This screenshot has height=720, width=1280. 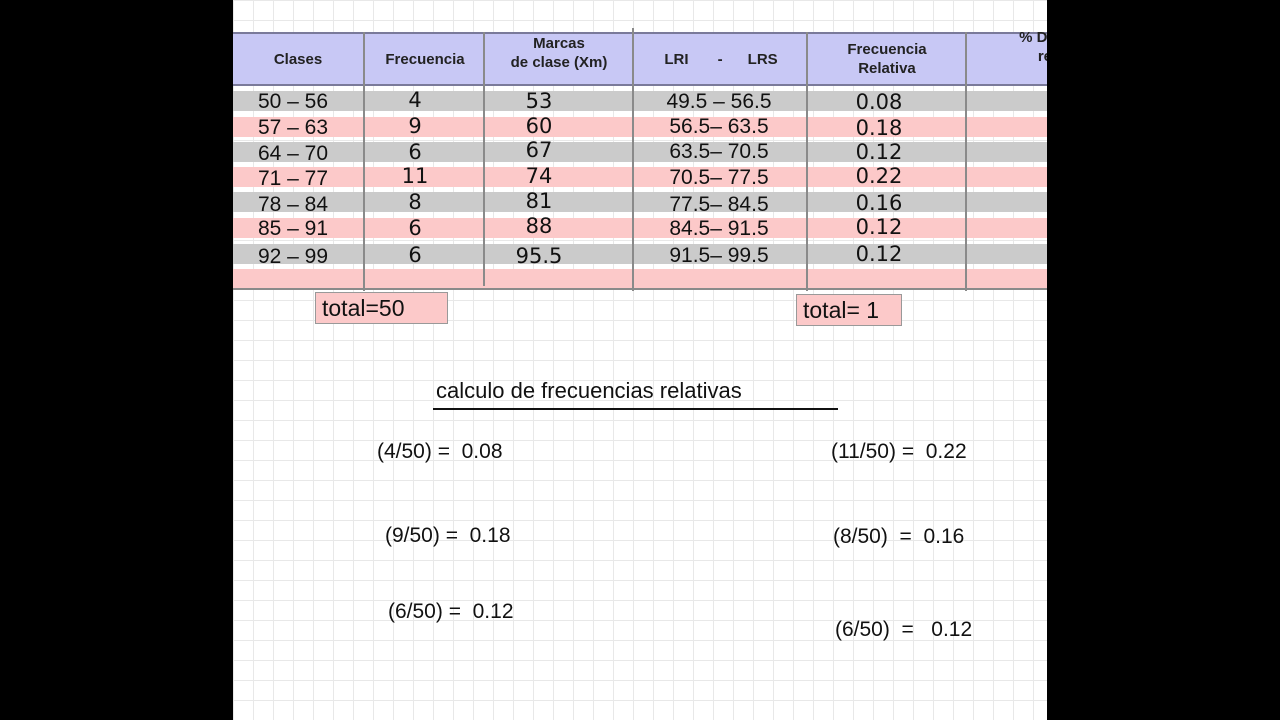 I want to click on relativa-cell: 0.18, so click(x=879, y=128).